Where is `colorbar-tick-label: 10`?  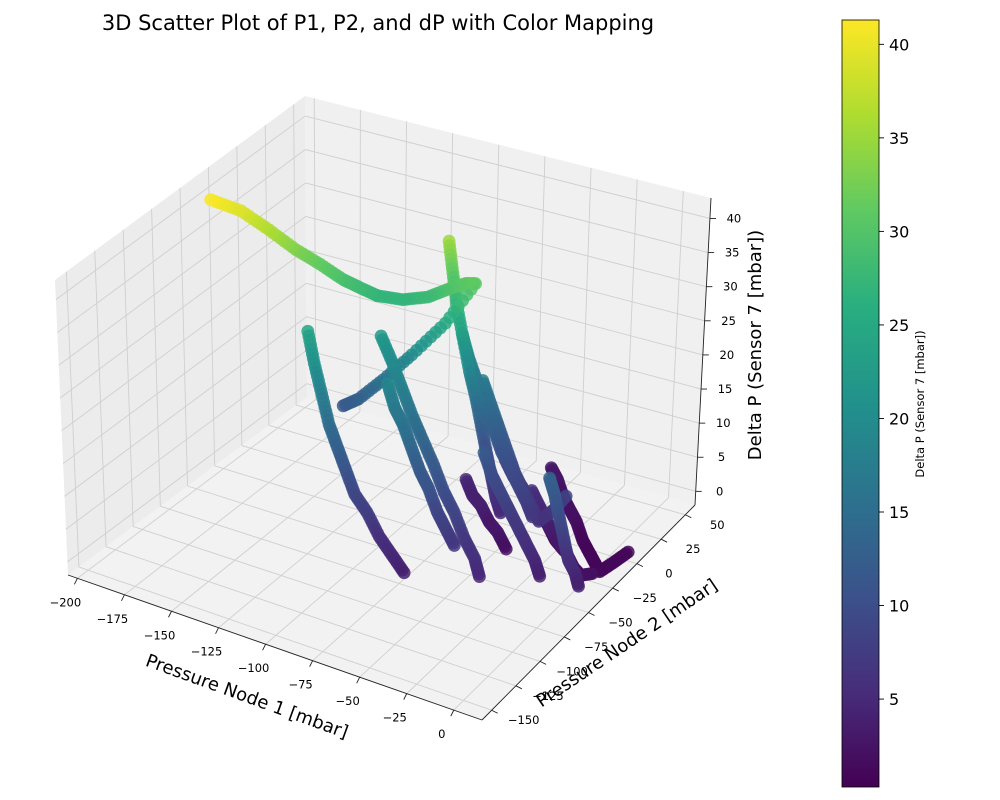 colorbar-tick-label: 10 is located at coordinates (899, 606).